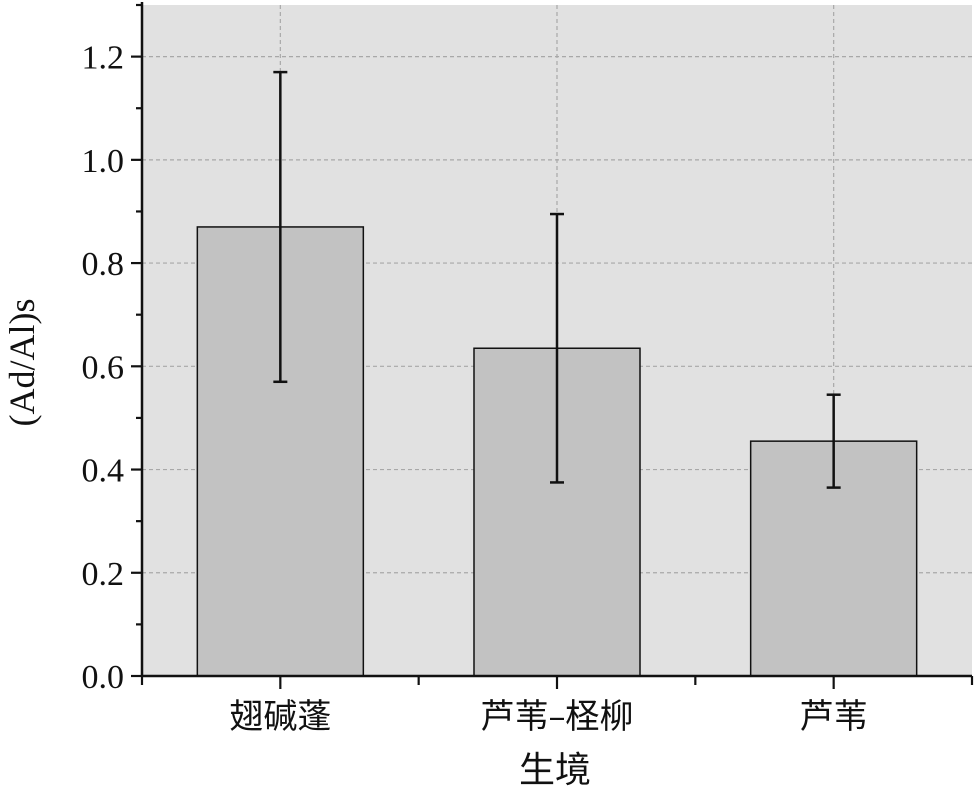  What do you see at coordinates (22, 363) in the screenshot?
I see `y-axis-title: (Ad/Al)s` at bounding box center [22, 363].